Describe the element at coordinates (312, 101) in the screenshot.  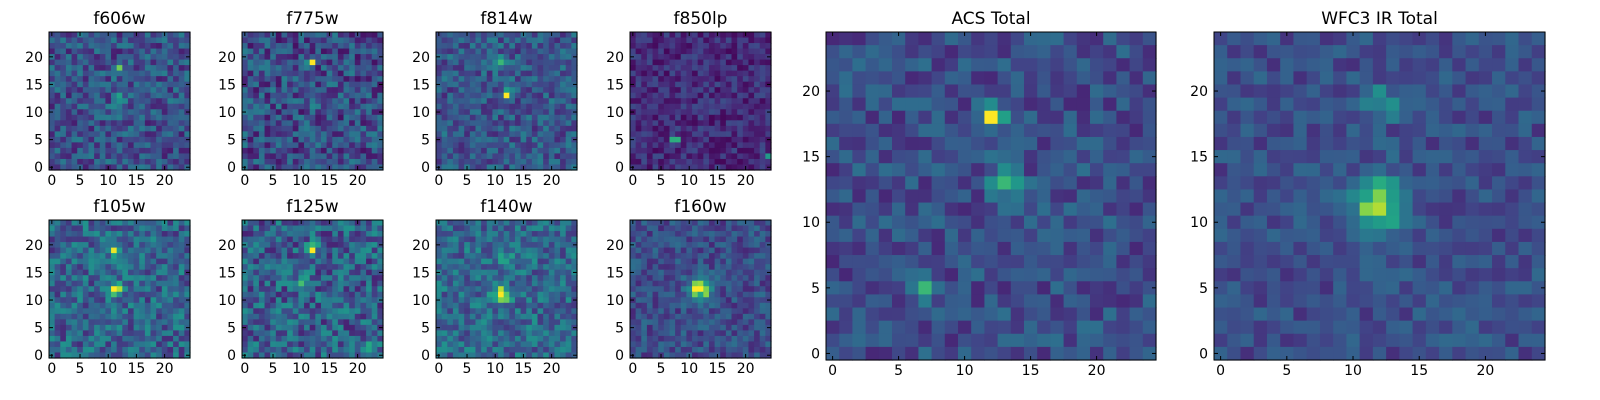
I see `axes-frame` at that location.